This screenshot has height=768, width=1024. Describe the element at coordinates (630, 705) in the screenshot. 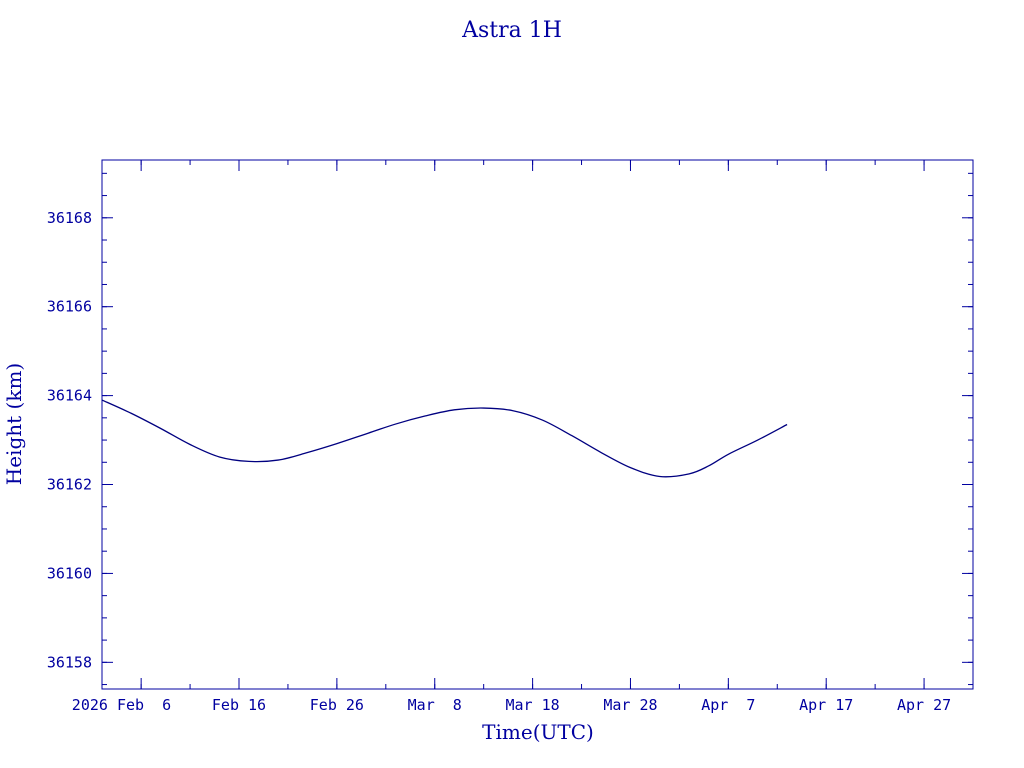

I see `x-tick-label: Mar 28` at that location.